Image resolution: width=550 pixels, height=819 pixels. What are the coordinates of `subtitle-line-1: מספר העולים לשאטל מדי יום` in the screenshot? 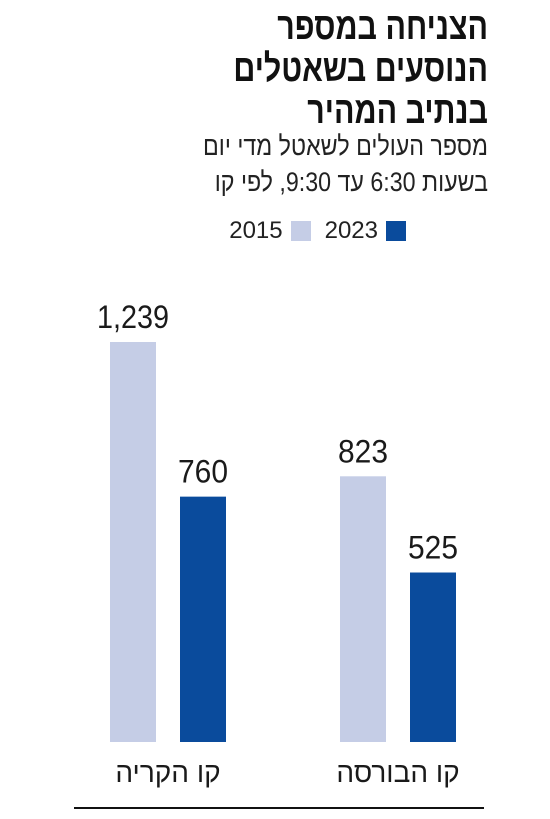 It's located at (345, 146).